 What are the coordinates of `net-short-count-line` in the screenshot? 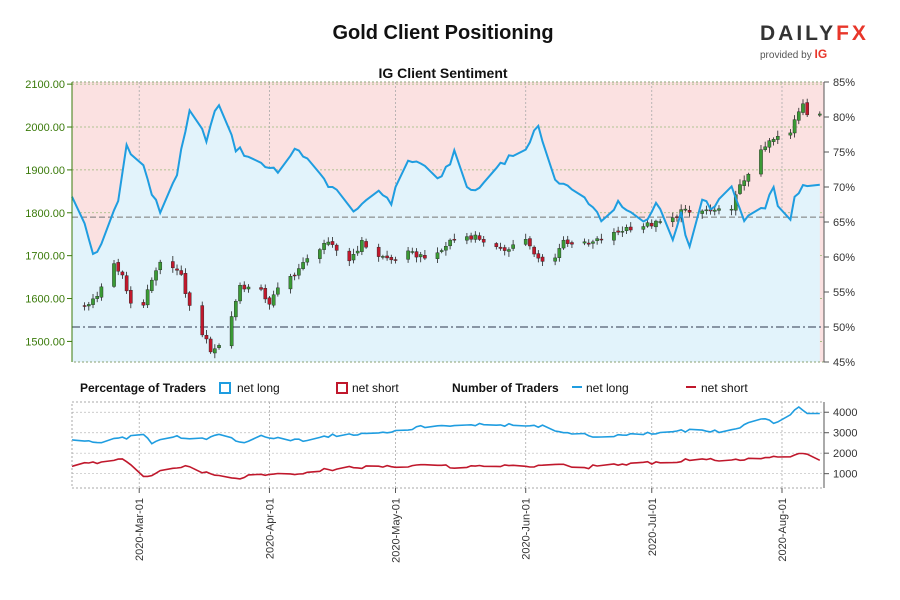 It's located at (446, 466).